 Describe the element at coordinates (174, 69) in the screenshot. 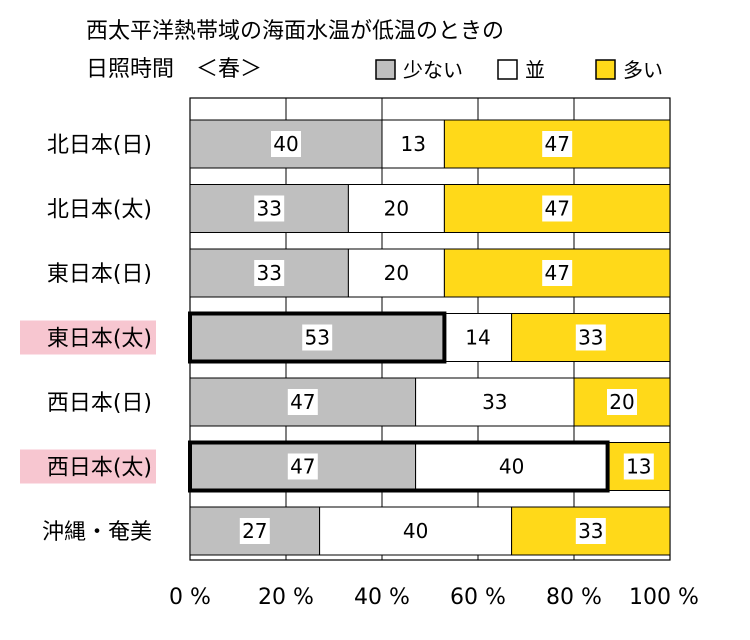

I see `title-line-2: 日照時間 ＜春＞` at that location.